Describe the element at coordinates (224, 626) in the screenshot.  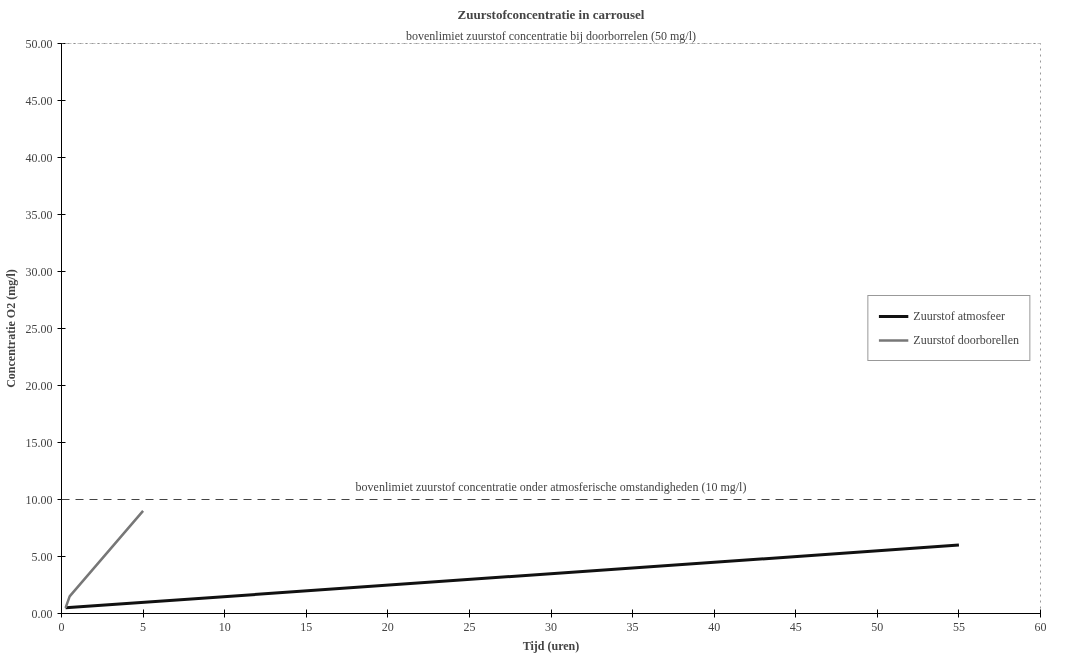
I see `x-tick-label: 10` at that location.